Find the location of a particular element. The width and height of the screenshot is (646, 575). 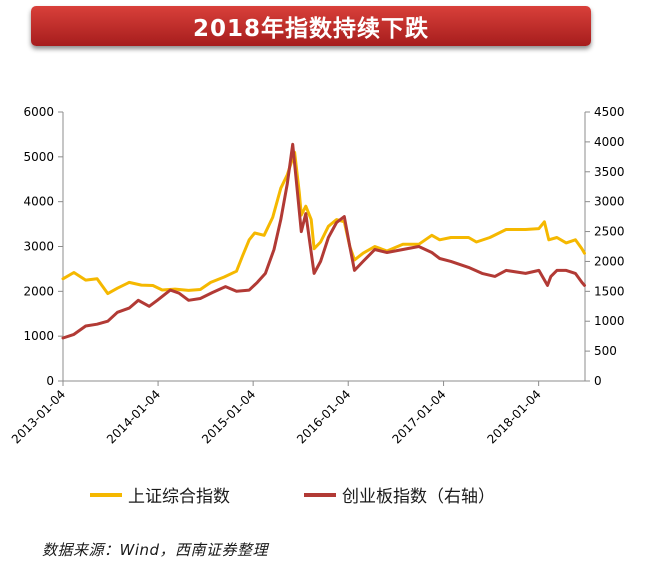

y-right-tick-label: 3000 is located at coordinates (609, 202).